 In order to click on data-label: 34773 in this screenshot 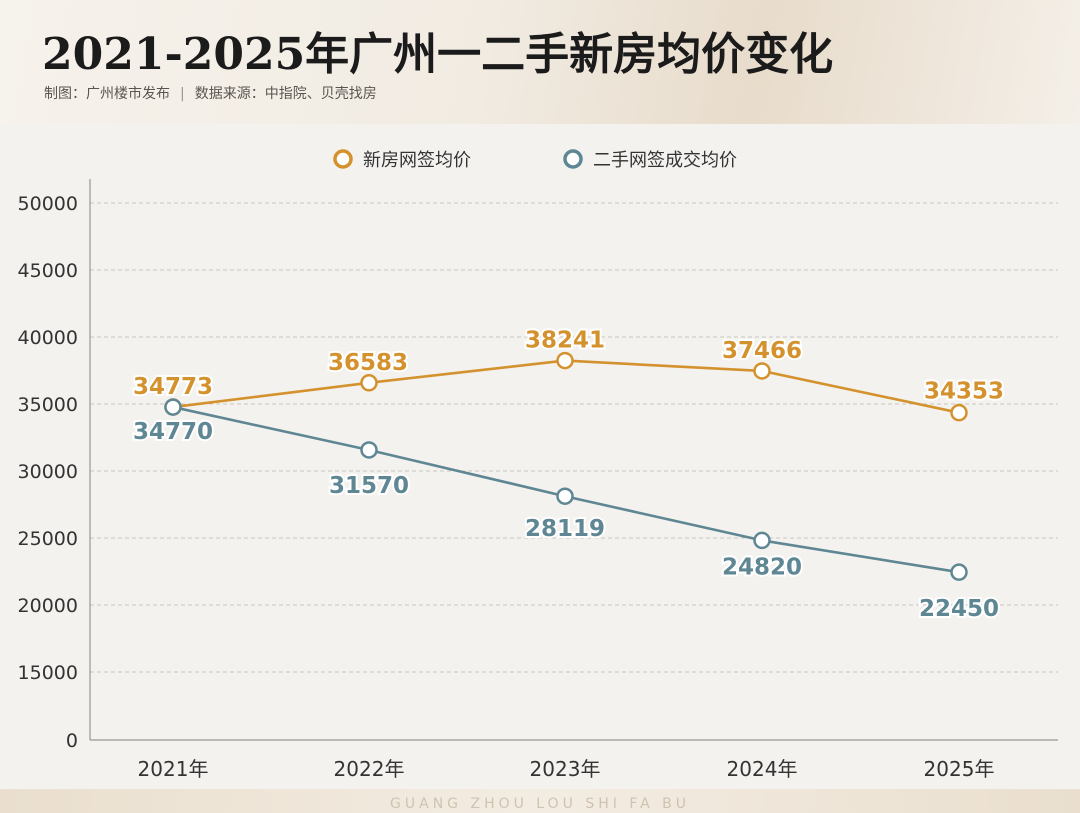, I will do `click(173, 387)`.